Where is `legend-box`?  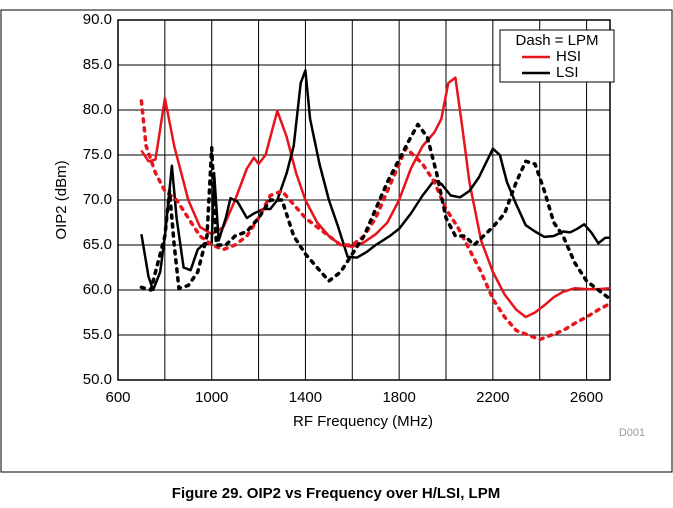
legend-box is located at coordinates (557, 56).